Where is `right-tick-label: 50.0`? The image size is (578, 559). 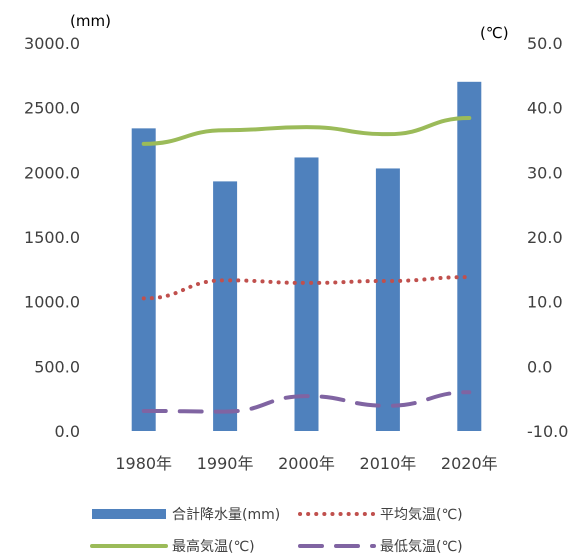
right-tick-label: 50.0 is located at coordinates (545, 43).